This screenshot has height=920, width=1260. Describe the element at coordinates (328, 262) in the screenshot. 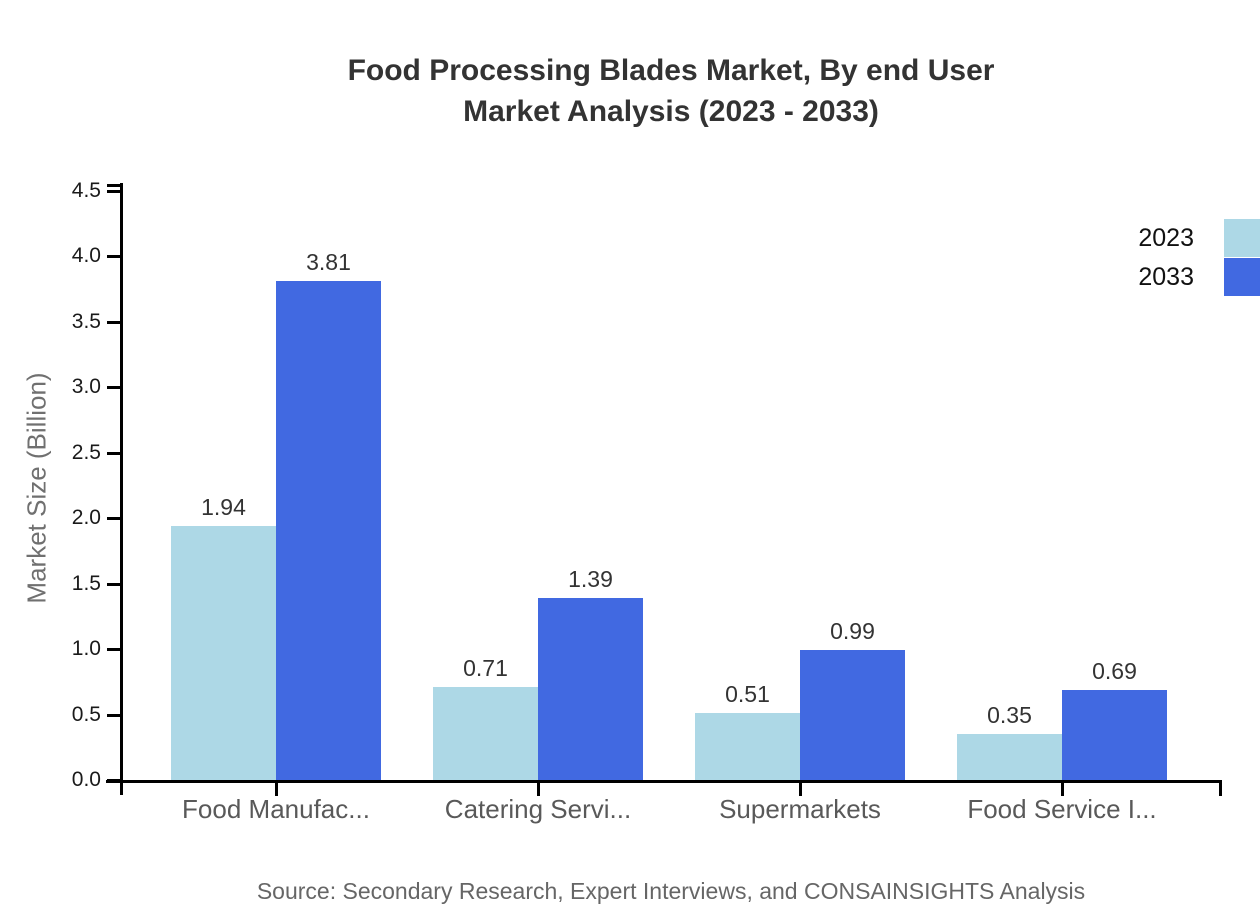

I see `value-label: 3.81` at that location.